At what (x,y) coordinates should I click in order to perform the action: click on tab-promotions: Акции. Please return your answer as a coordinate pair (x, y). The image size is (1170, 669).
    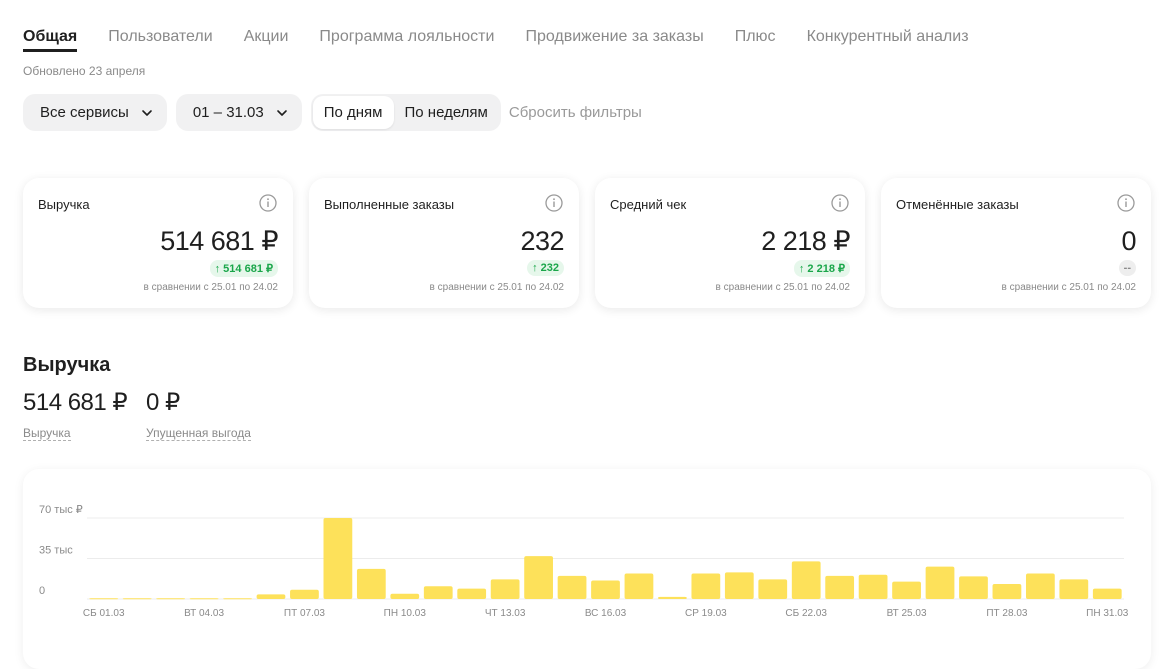
    Looking at the image, I should click on (266, 36).